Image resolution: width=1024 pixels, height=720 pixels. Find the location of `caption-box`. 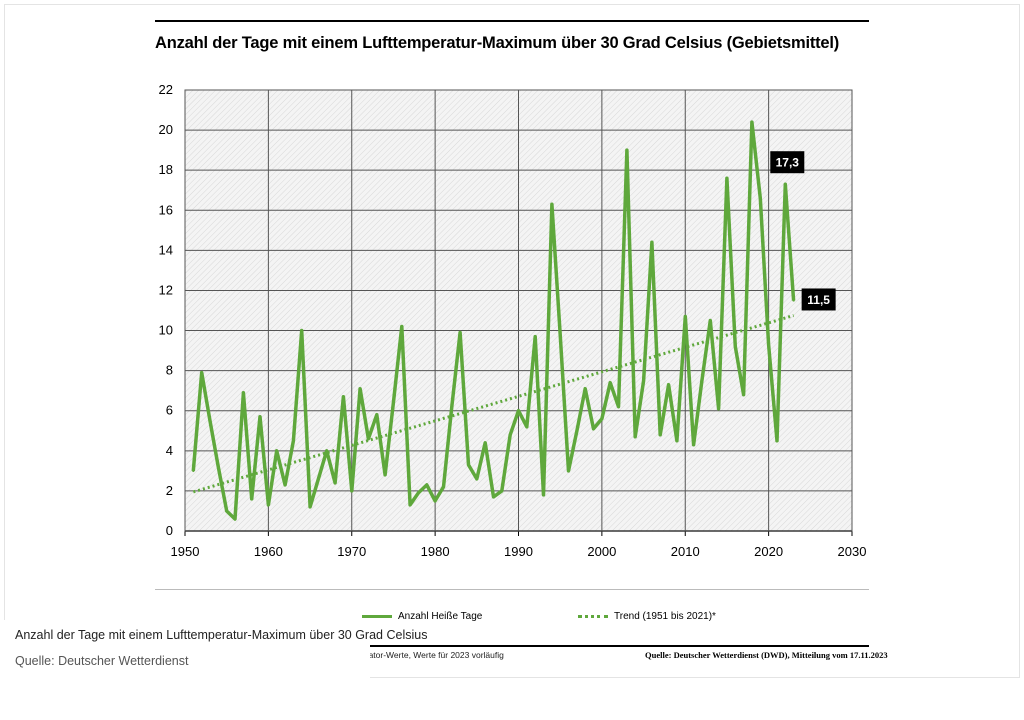

caption-box is located at coordinates (185, 649).